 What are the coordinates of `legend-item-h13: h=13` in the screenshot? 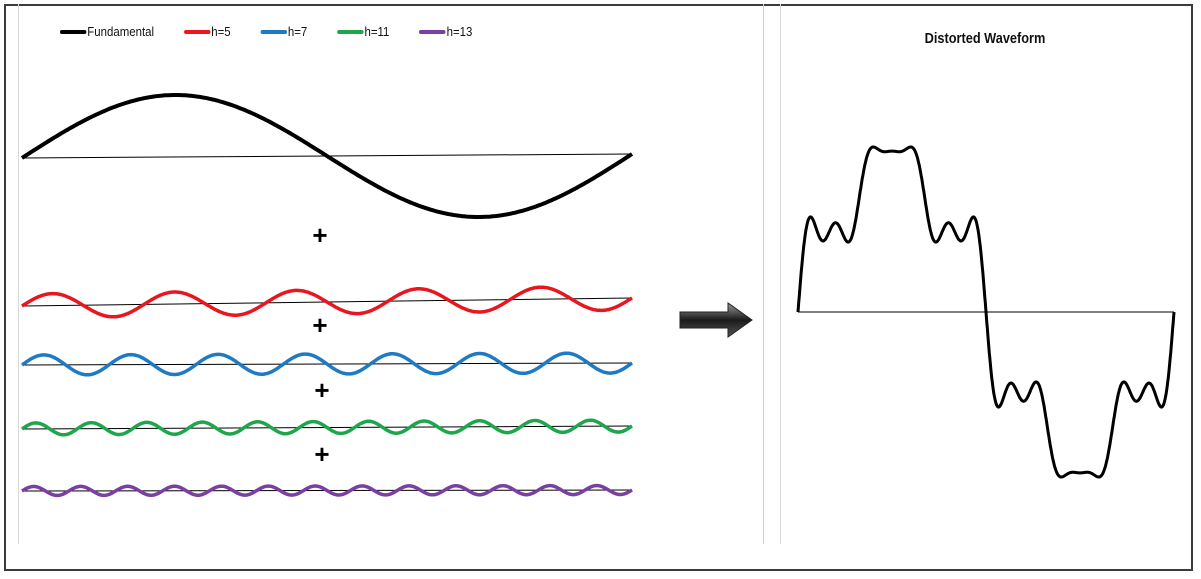 It's located at (445, 31).